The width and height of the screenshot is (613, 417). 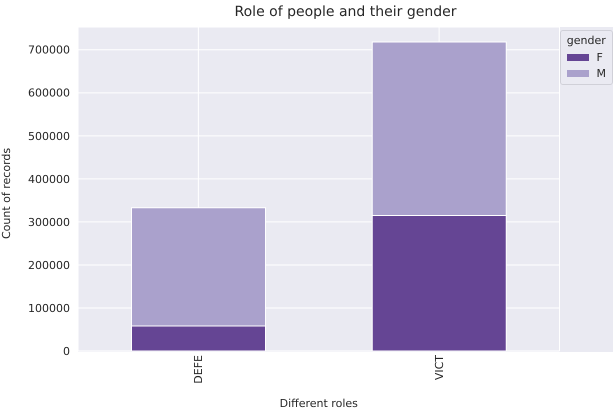 I want to click on y-tick-label: 700000, so click(x=49, y=50).